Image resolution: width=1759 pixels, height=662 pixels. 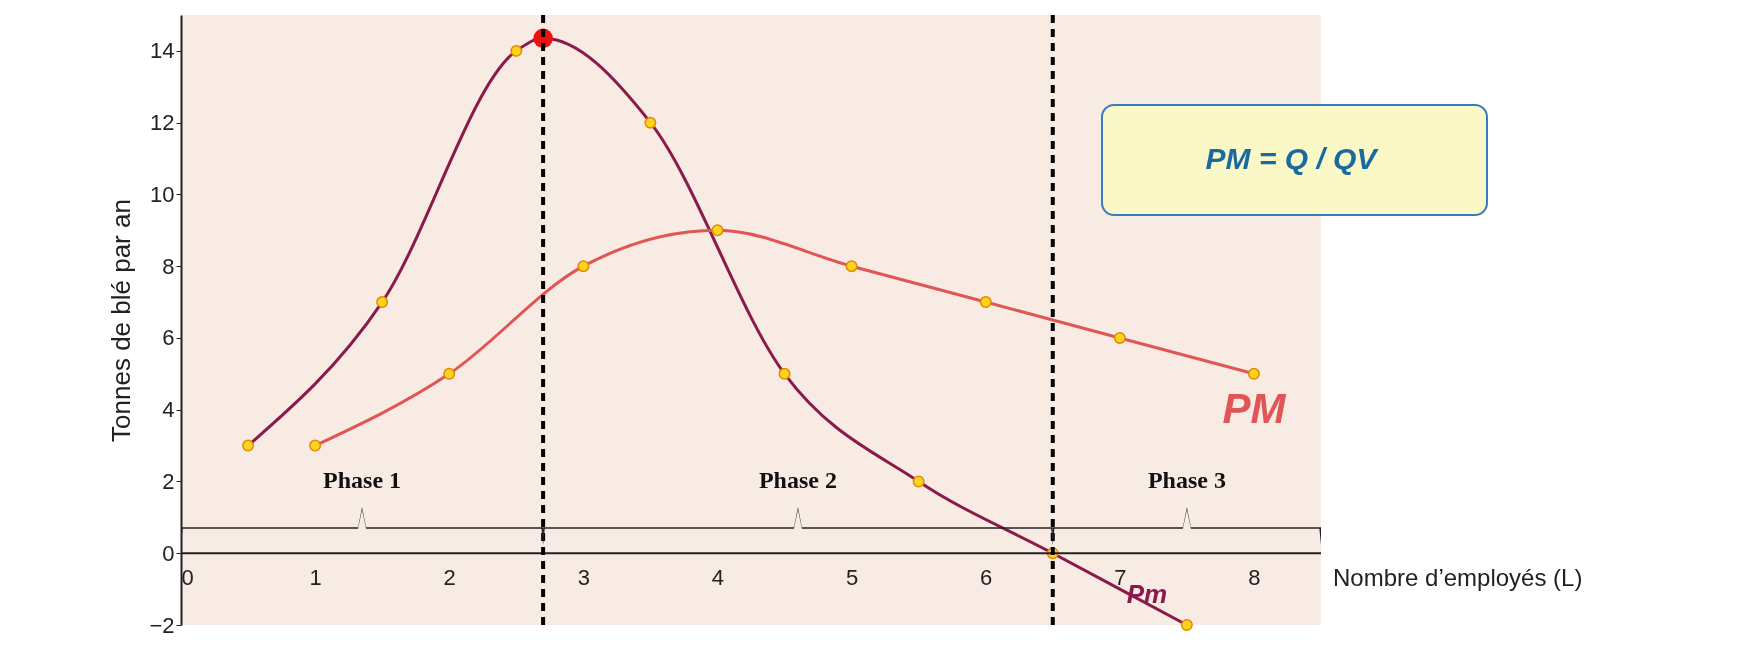 I want to click on y-tick-label: 10, so click(x=162, y=194).